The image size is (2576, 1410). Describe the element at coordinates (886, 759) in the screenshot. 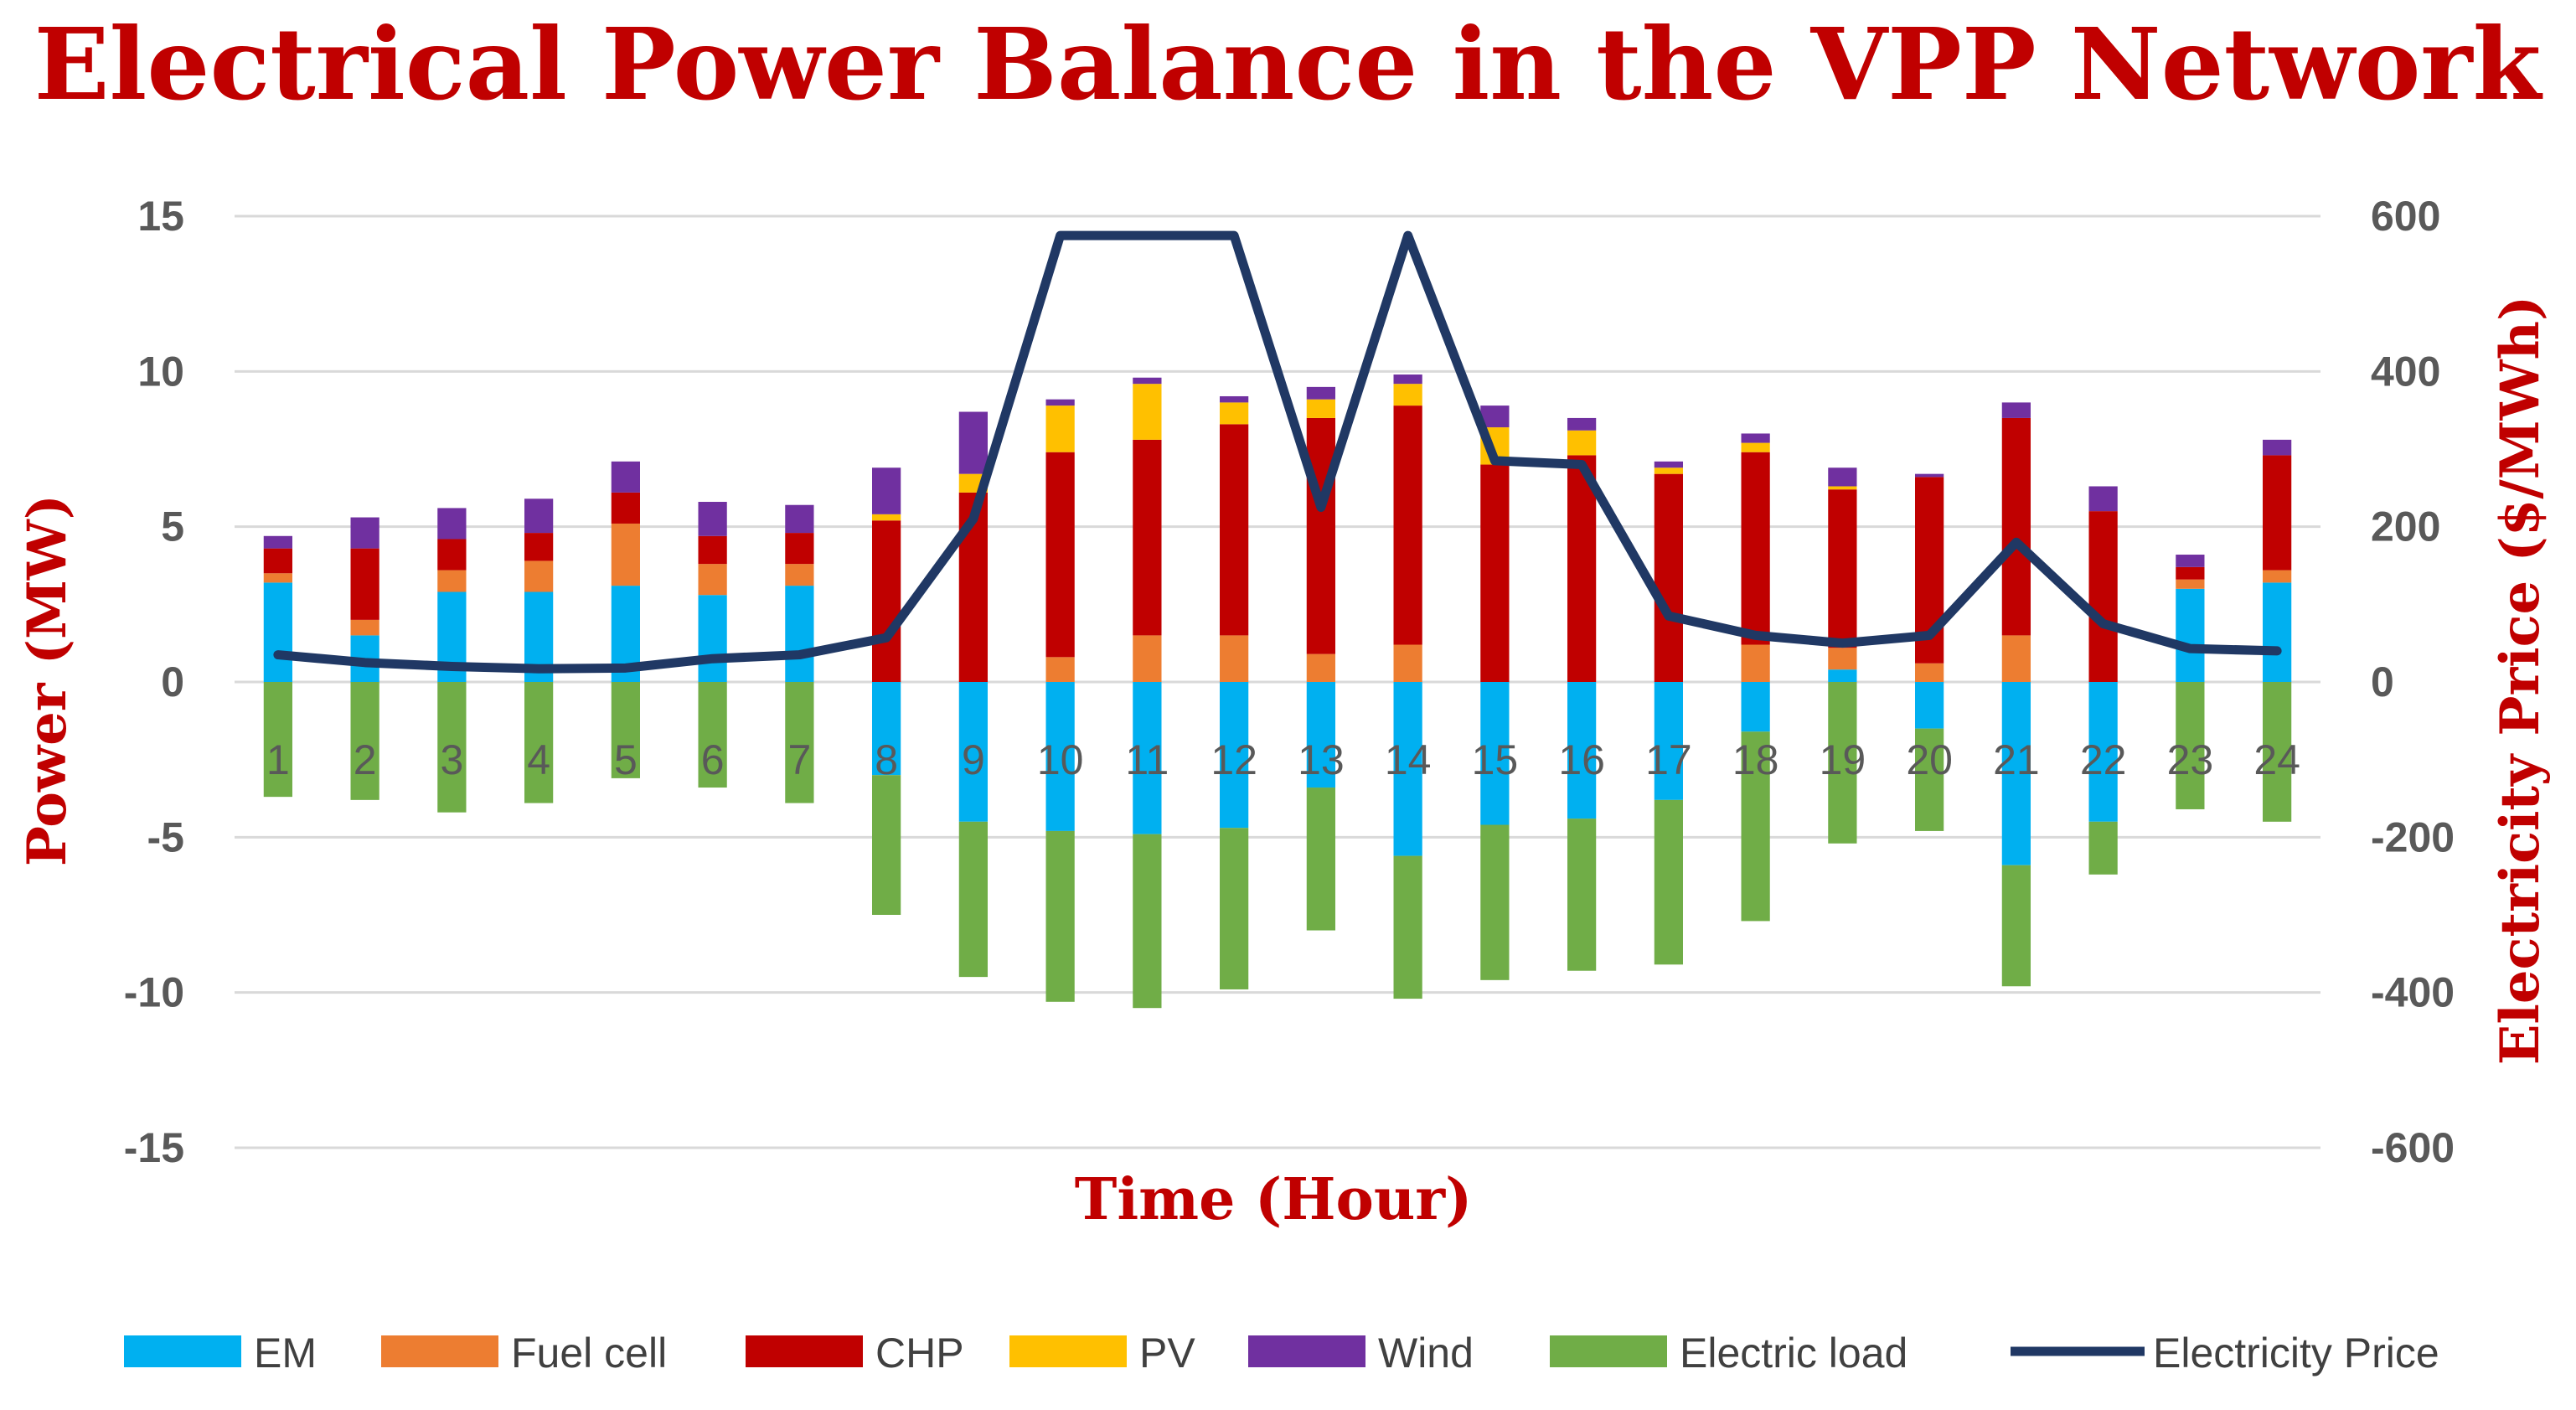

I see `x-tick-label: 8` at that location.